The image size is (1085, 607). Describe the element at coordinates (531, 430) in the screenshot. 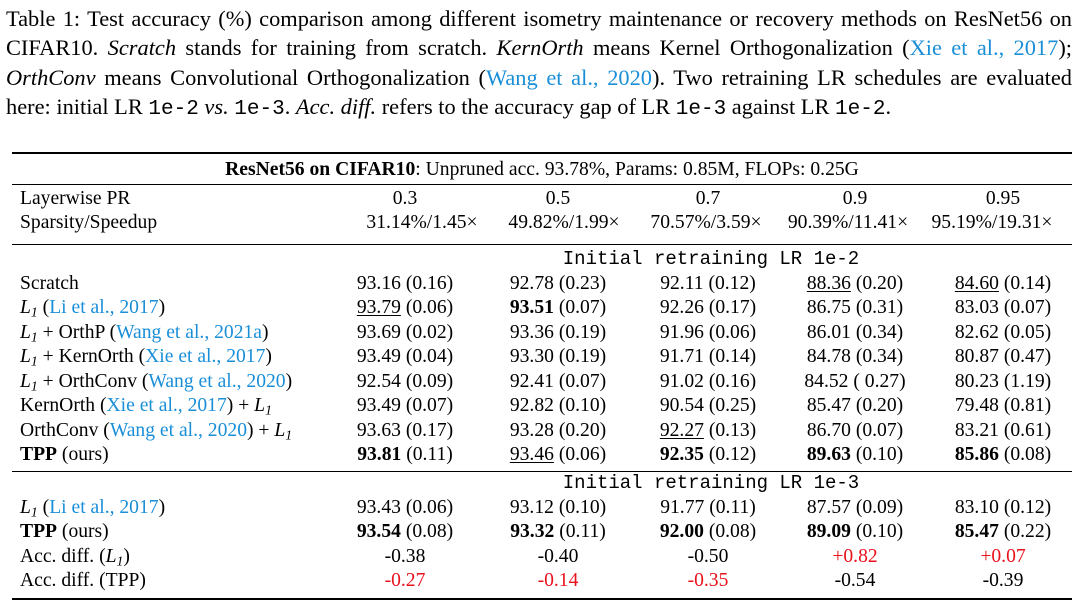

I see `accuracy-value: 93.28` at that location.